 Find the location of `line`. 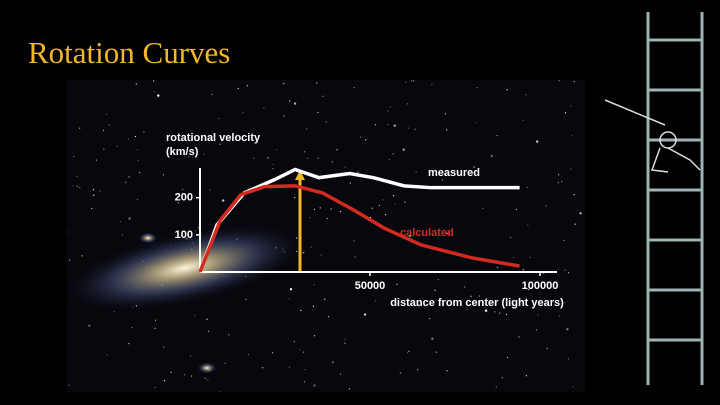

line is located at coordinates (359, 228).